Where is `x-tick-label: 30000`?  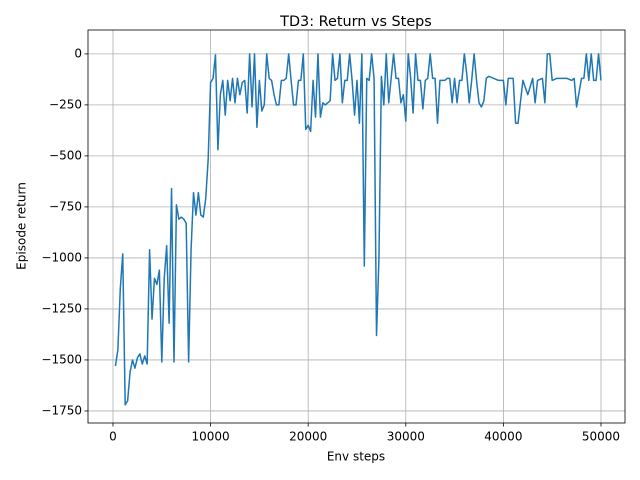
x-tick-label: 30000 is located at coordinates (406, 437).